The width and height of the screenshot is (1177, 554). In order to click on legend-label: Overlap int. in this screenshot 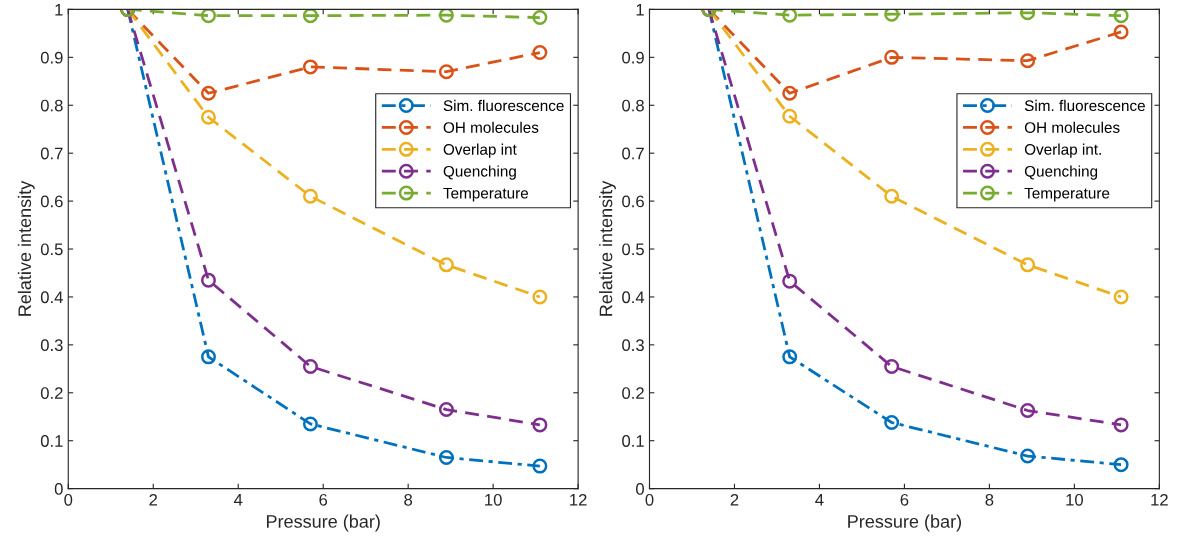, I will do `click(1062, 150)`.